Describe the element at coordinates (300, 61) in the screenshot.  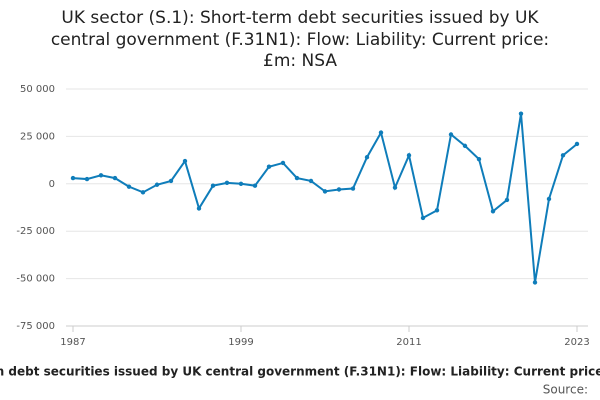
I see `chart-title: £m: NSA` at that location.